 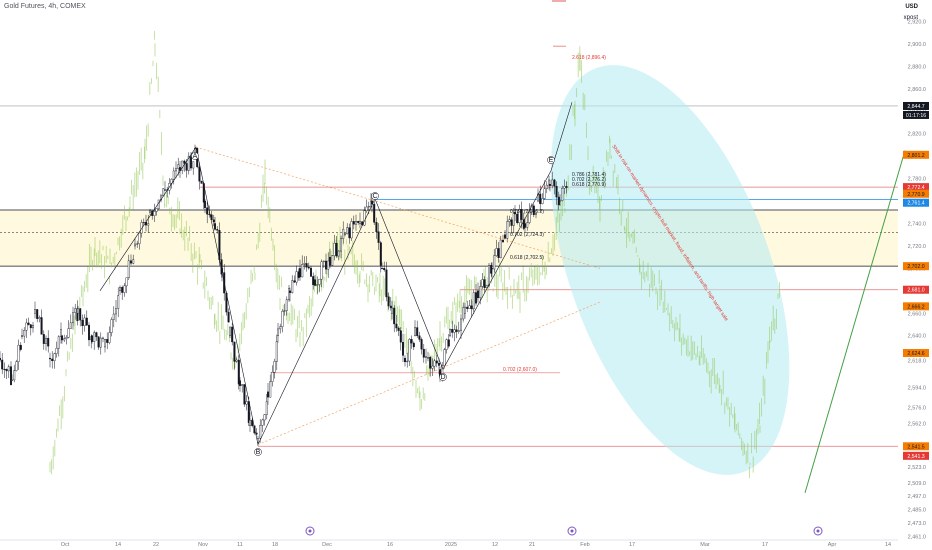 What do you see at coordinates (917, 337) in the screenshot?
I see `y-tick-label: 2,640.0` at bounding box center [917, 337].